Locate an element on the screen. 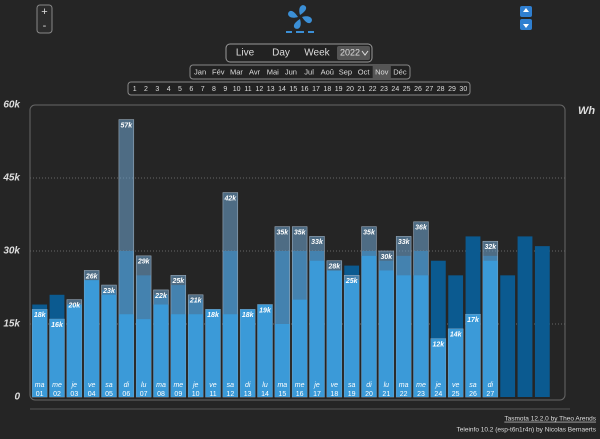 The width and height of the screenshot is (600, 439). month-button: Aoû is located at coordinates (327, 71).